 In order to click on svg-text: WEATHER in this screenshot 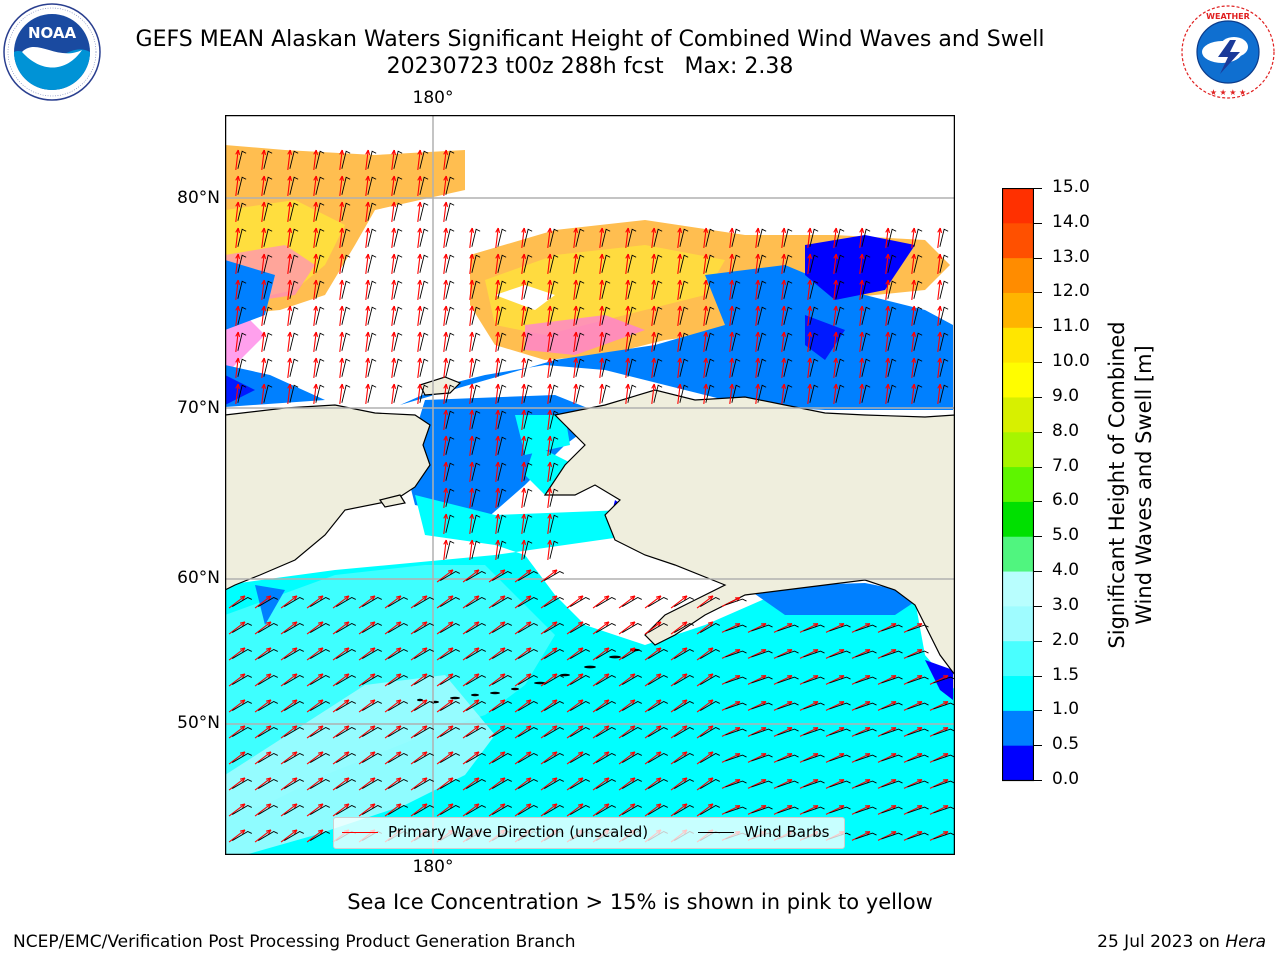, I will do `click(1228, 16)`.